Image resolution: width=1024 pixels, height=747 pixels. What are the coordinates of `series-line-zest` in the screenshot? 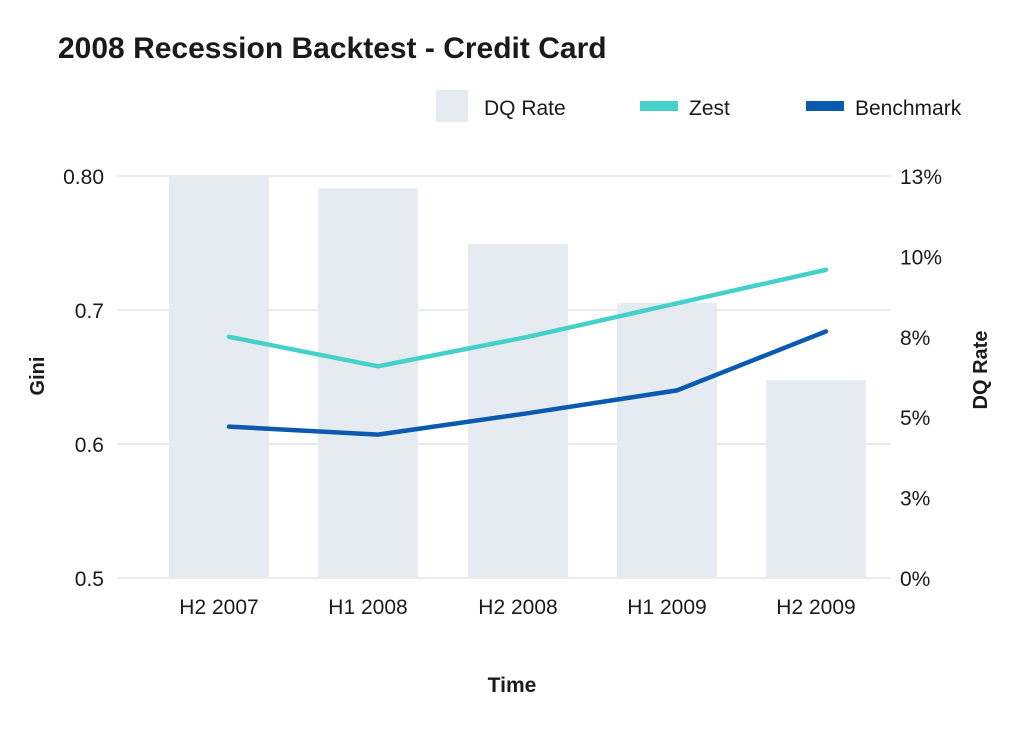 It's located at (527, 318).